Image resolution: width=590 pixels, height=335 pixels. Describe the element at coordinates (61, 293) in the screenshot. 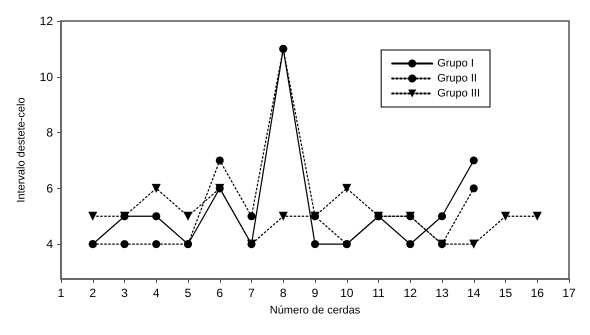

I see `x-tick-label: 1` at that location.